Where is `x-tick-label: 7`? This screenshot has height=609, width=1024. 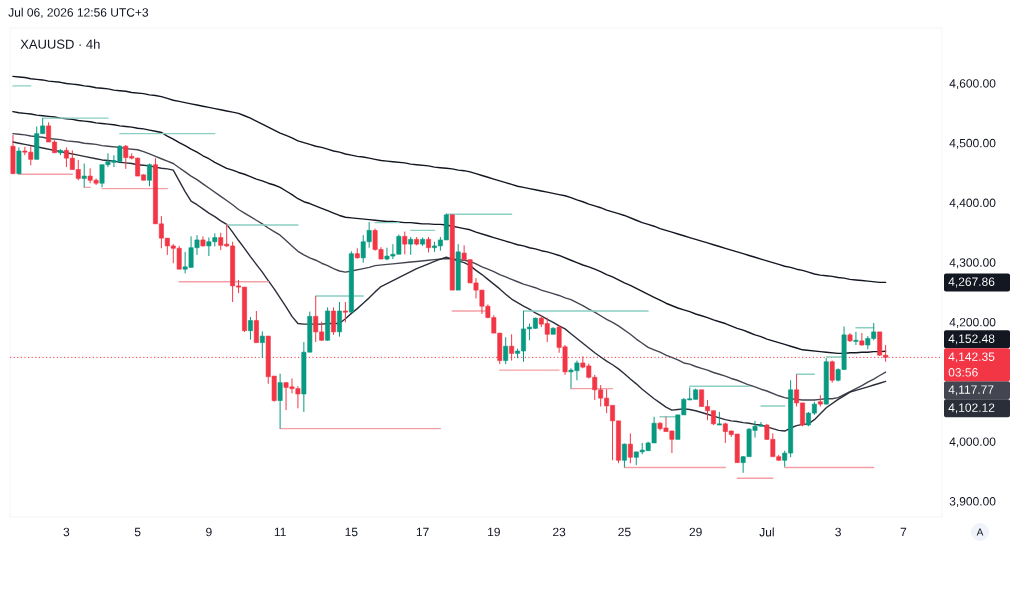 x-tick-label: 7 is located at coordinates (903, 532).